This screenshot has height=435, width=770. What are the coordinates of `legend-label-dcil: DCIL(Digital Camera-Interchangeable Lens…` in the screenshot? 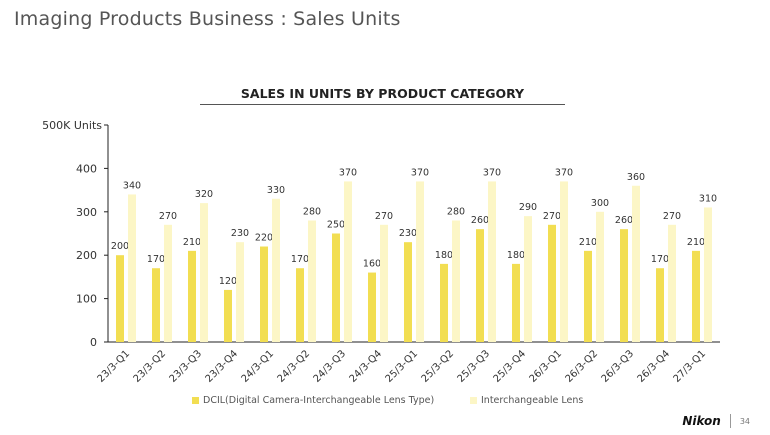 It's located at (319, 400).